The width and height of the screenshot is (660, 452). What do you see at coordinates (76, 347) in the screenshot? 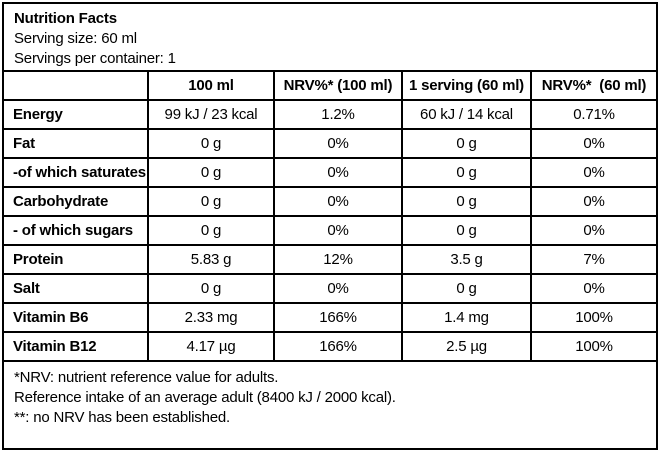
I see `nutrient-label: Vitamin B12` at bounding box center [76, 347].